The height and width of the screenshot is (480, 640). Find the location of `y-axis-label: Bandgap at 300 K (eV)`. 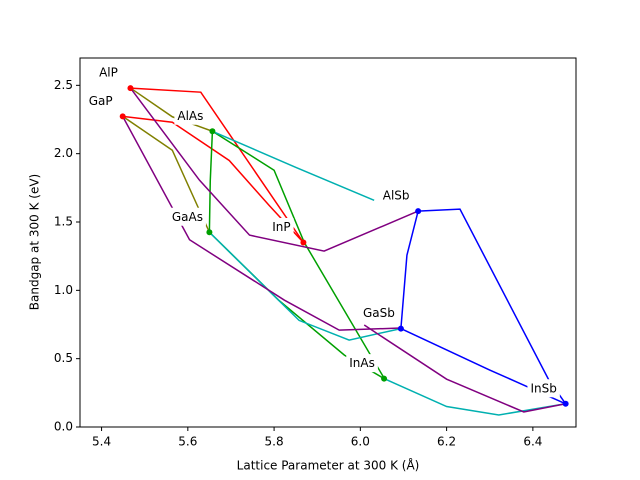

y-axis-label: Bandgap at 300 K (eV) is located at coordinates (35, 242).